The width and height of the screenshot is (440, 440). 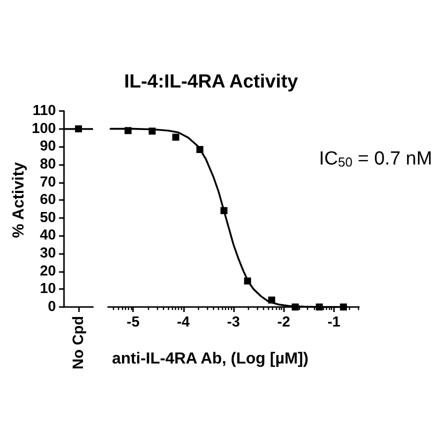 I want to click on annotation: IC50 = 0.7 nM, so click(x=375, y=159).